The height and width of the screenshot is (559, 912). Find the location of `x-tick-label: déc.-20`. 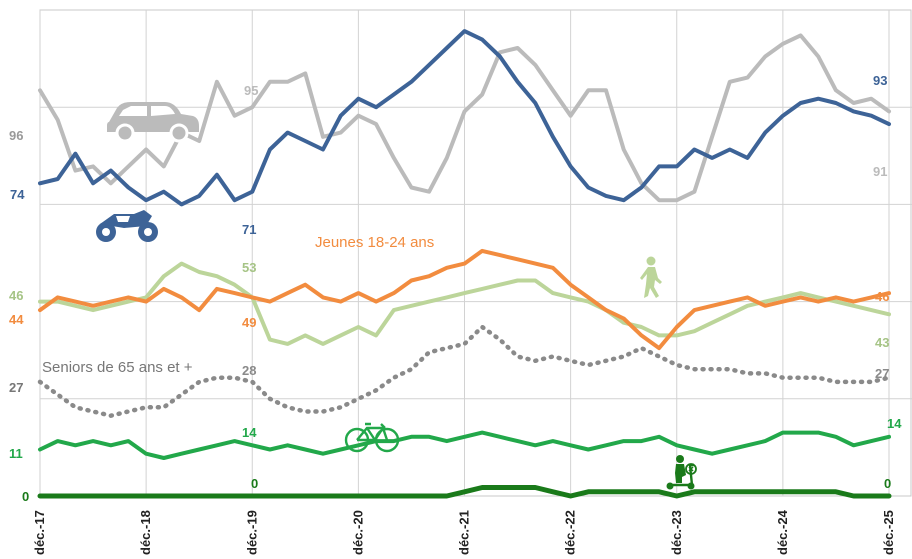

x-tick-label: déc.-20 is located at coordinates (357, 532).